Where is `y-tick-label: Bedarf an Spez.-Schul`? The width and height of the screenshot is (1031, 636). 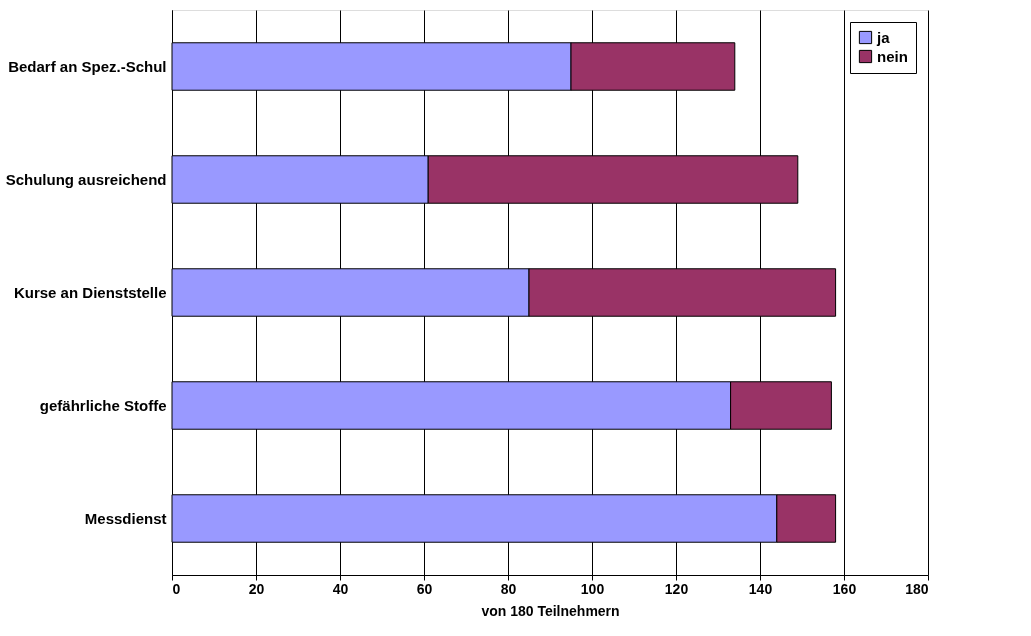 y-tick-label: Bedarf an Spez.-Schul is located at coordinates (87, 66).